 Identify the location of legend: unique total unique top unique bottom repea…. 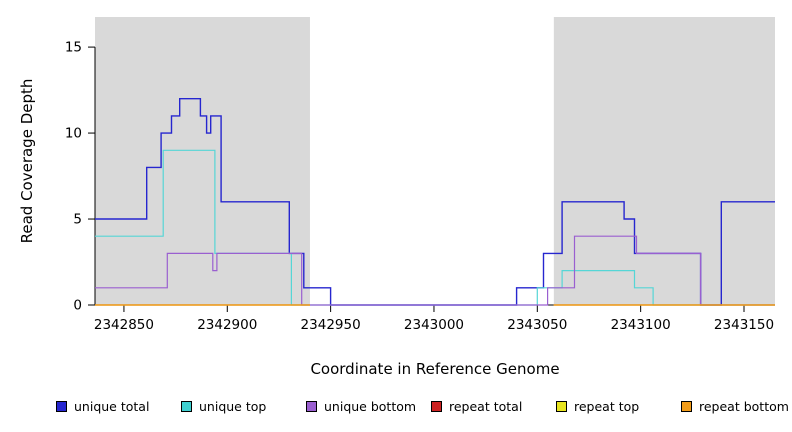
(422, 406).